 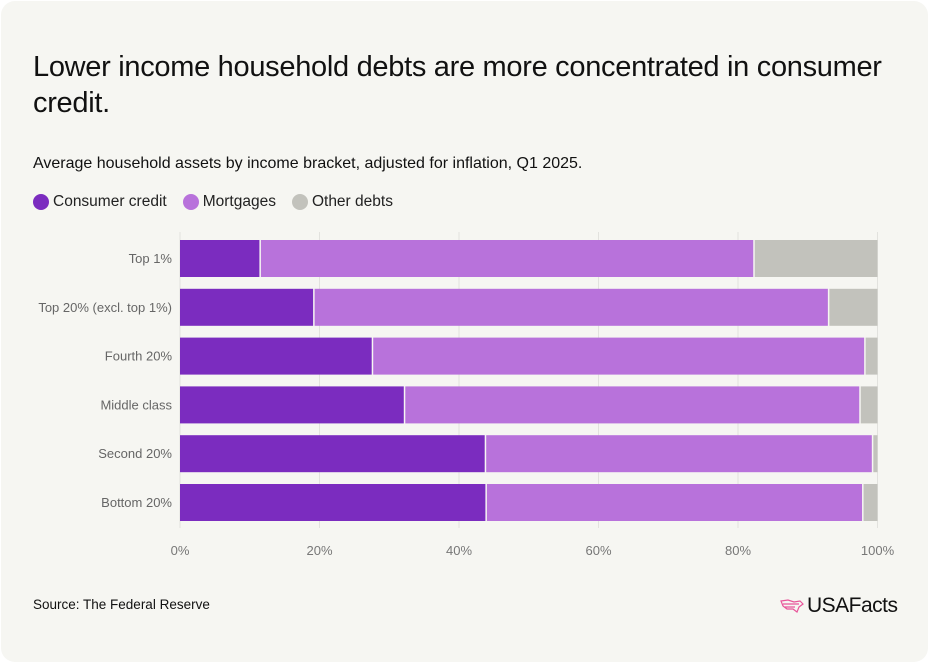 I want to click on legend-label: Mortgages, so click(x=239, y=201).